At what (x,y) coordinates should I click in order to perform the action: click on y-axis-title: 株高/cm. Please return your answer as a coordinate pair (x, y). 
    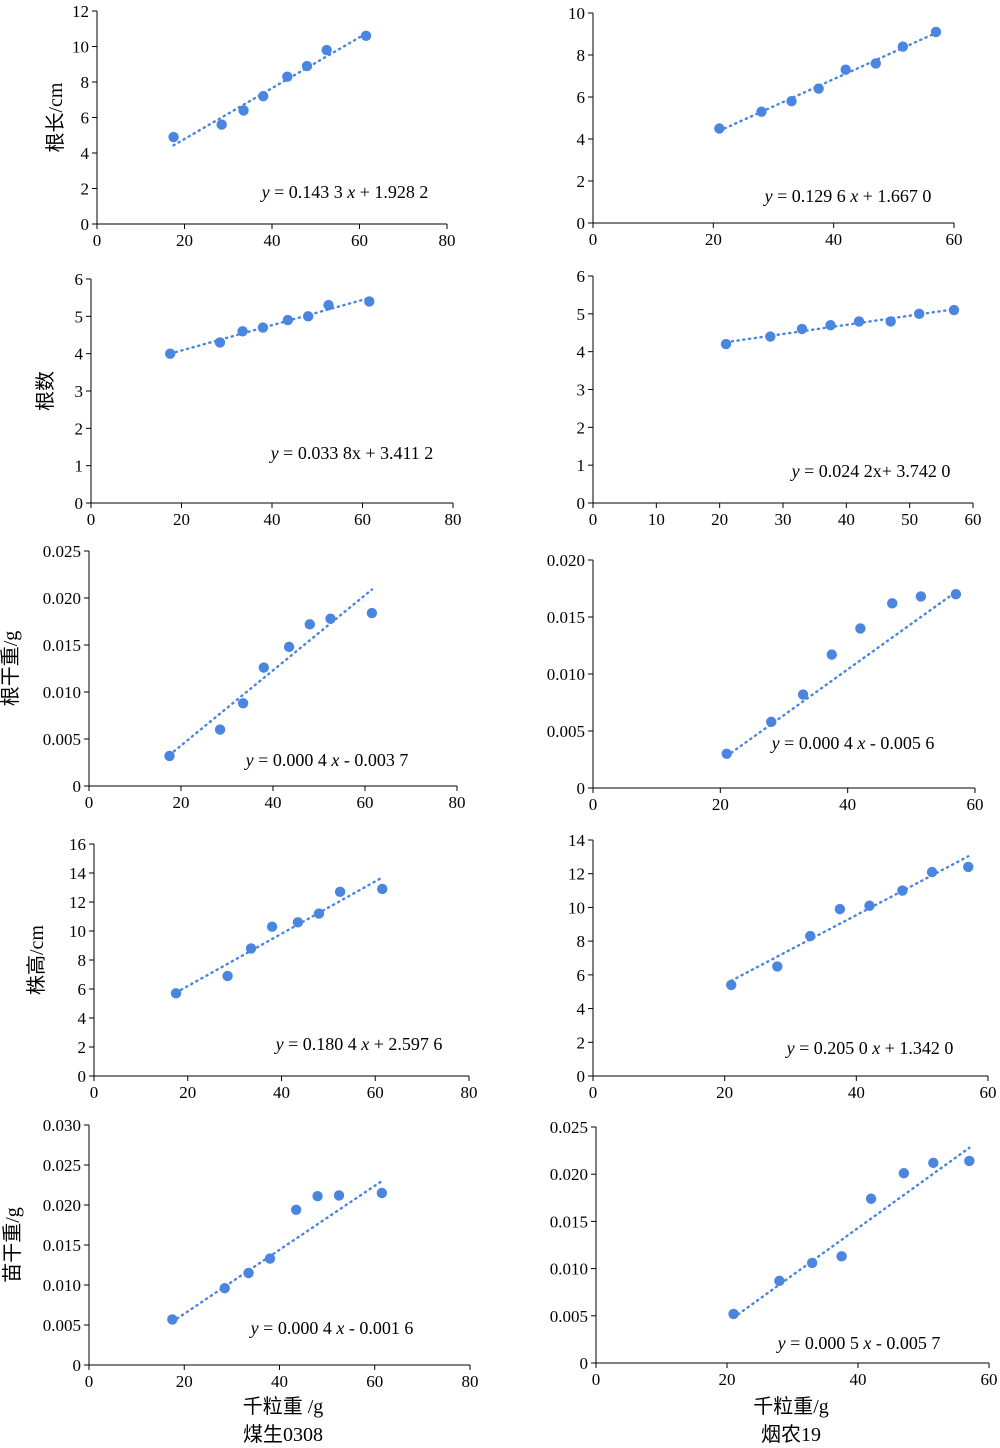
    Looking at the image, I should click on (36, 960).